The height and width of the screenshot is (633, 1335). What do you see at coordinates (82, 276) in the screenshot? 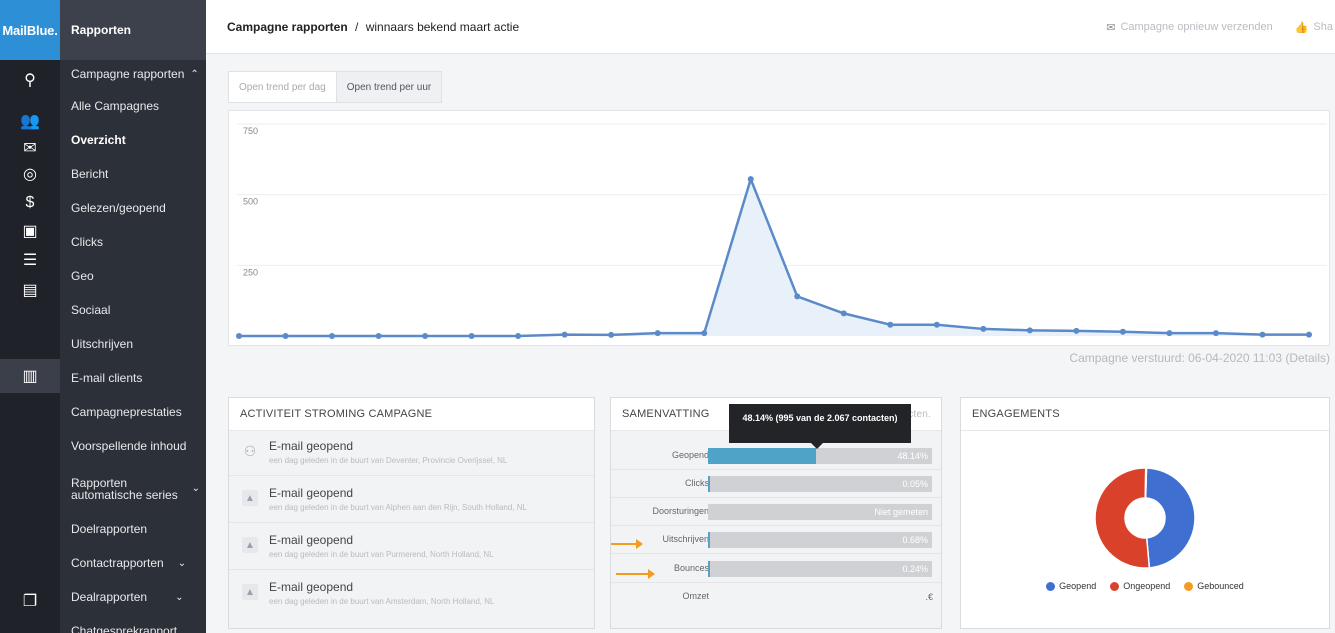
I see `nav-geo: Geo` at bounding box center [82, 276].